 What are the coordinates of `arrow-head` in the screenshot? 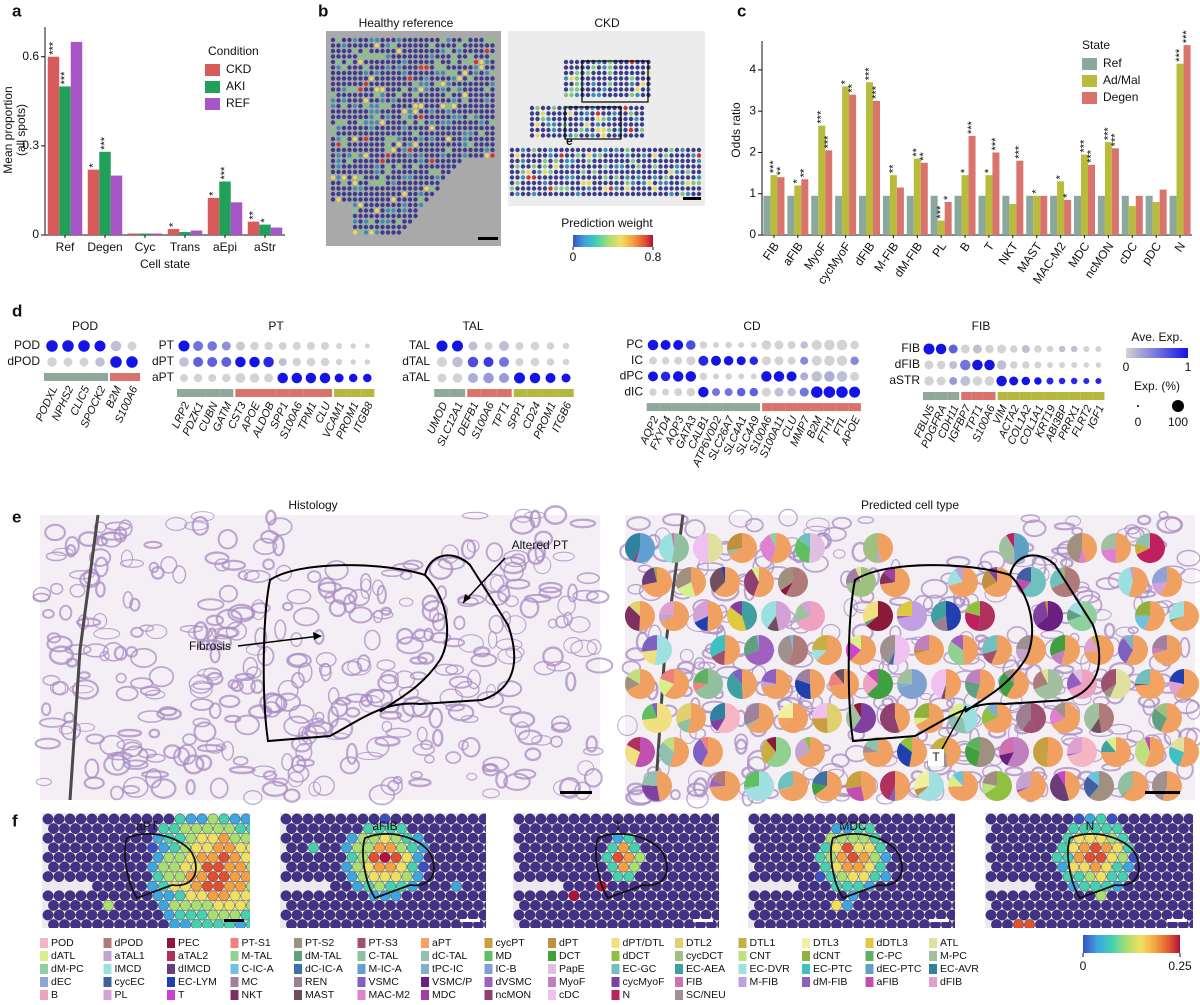 It's located at (467, 598).